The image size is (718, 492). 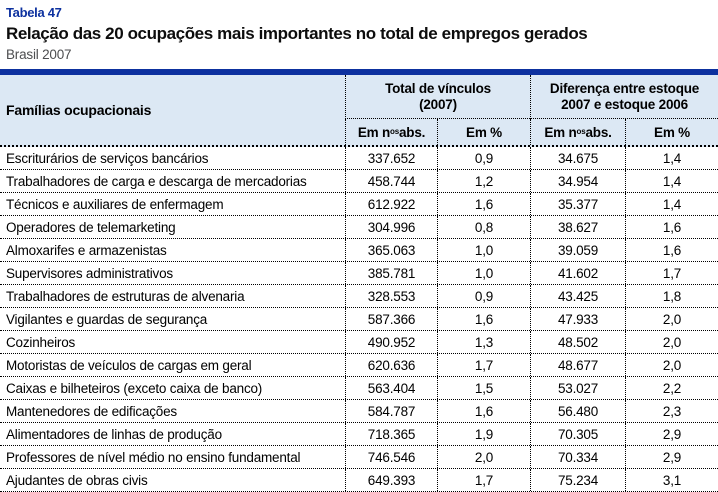 I want to click on total-pct-cell: 1,9, so click(x=483, y=434).